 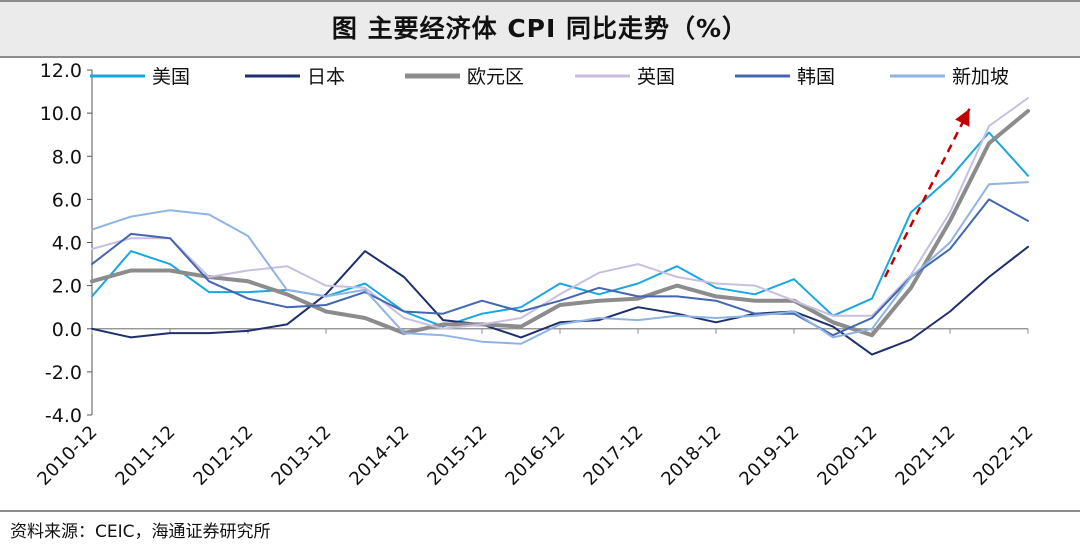 What do you see at coordinates (67, 330) in the screenshot?
I see `y-tick-label: 0.0` at bounding box center [67, 330].